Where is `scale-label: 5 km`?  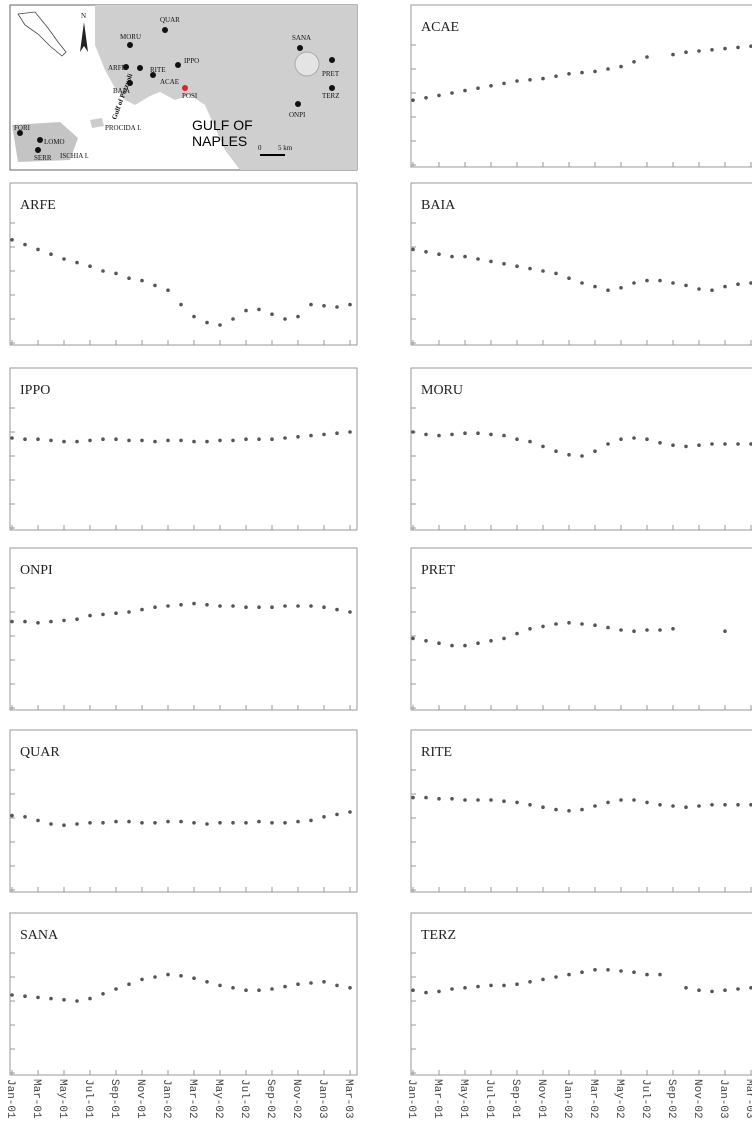
scale-label: 5 km is located at coordinates (285, 148).